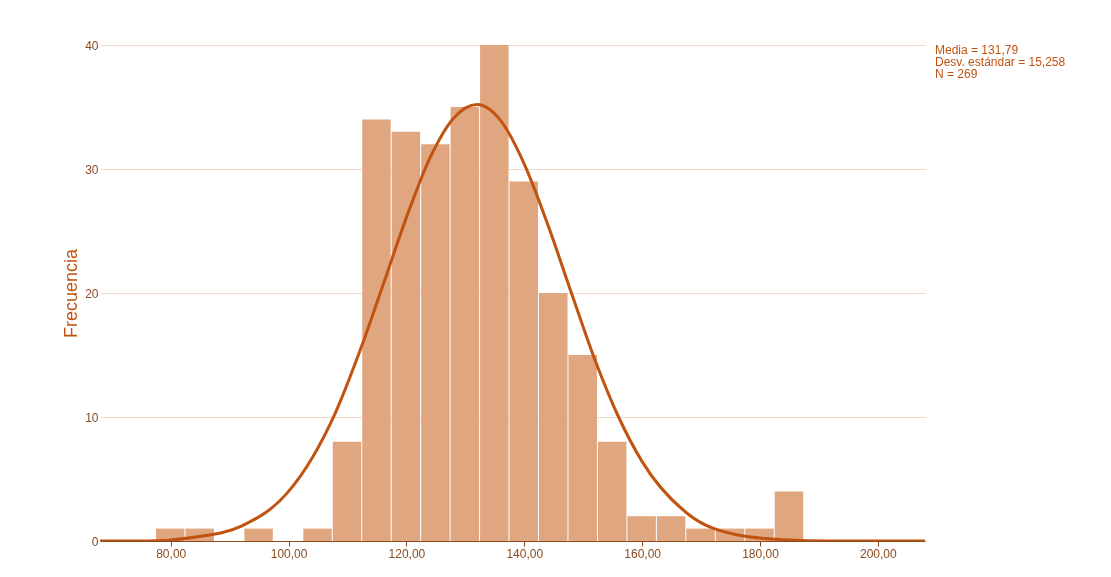 This screenshot has height=577, width=1111. Describe the element at coordinates (95, 541) in the screenshot. I see `y-tick-label: 0` at that location.